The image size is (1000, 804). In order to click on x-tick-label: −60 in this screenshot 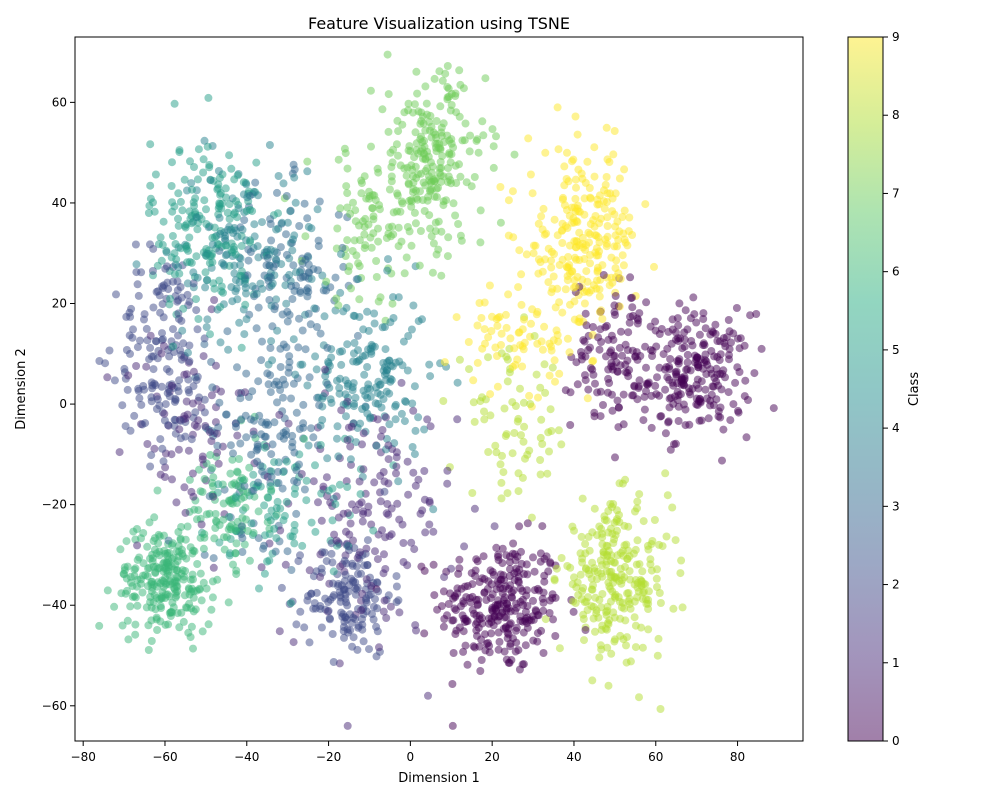, I will do `click(164, 757)`.